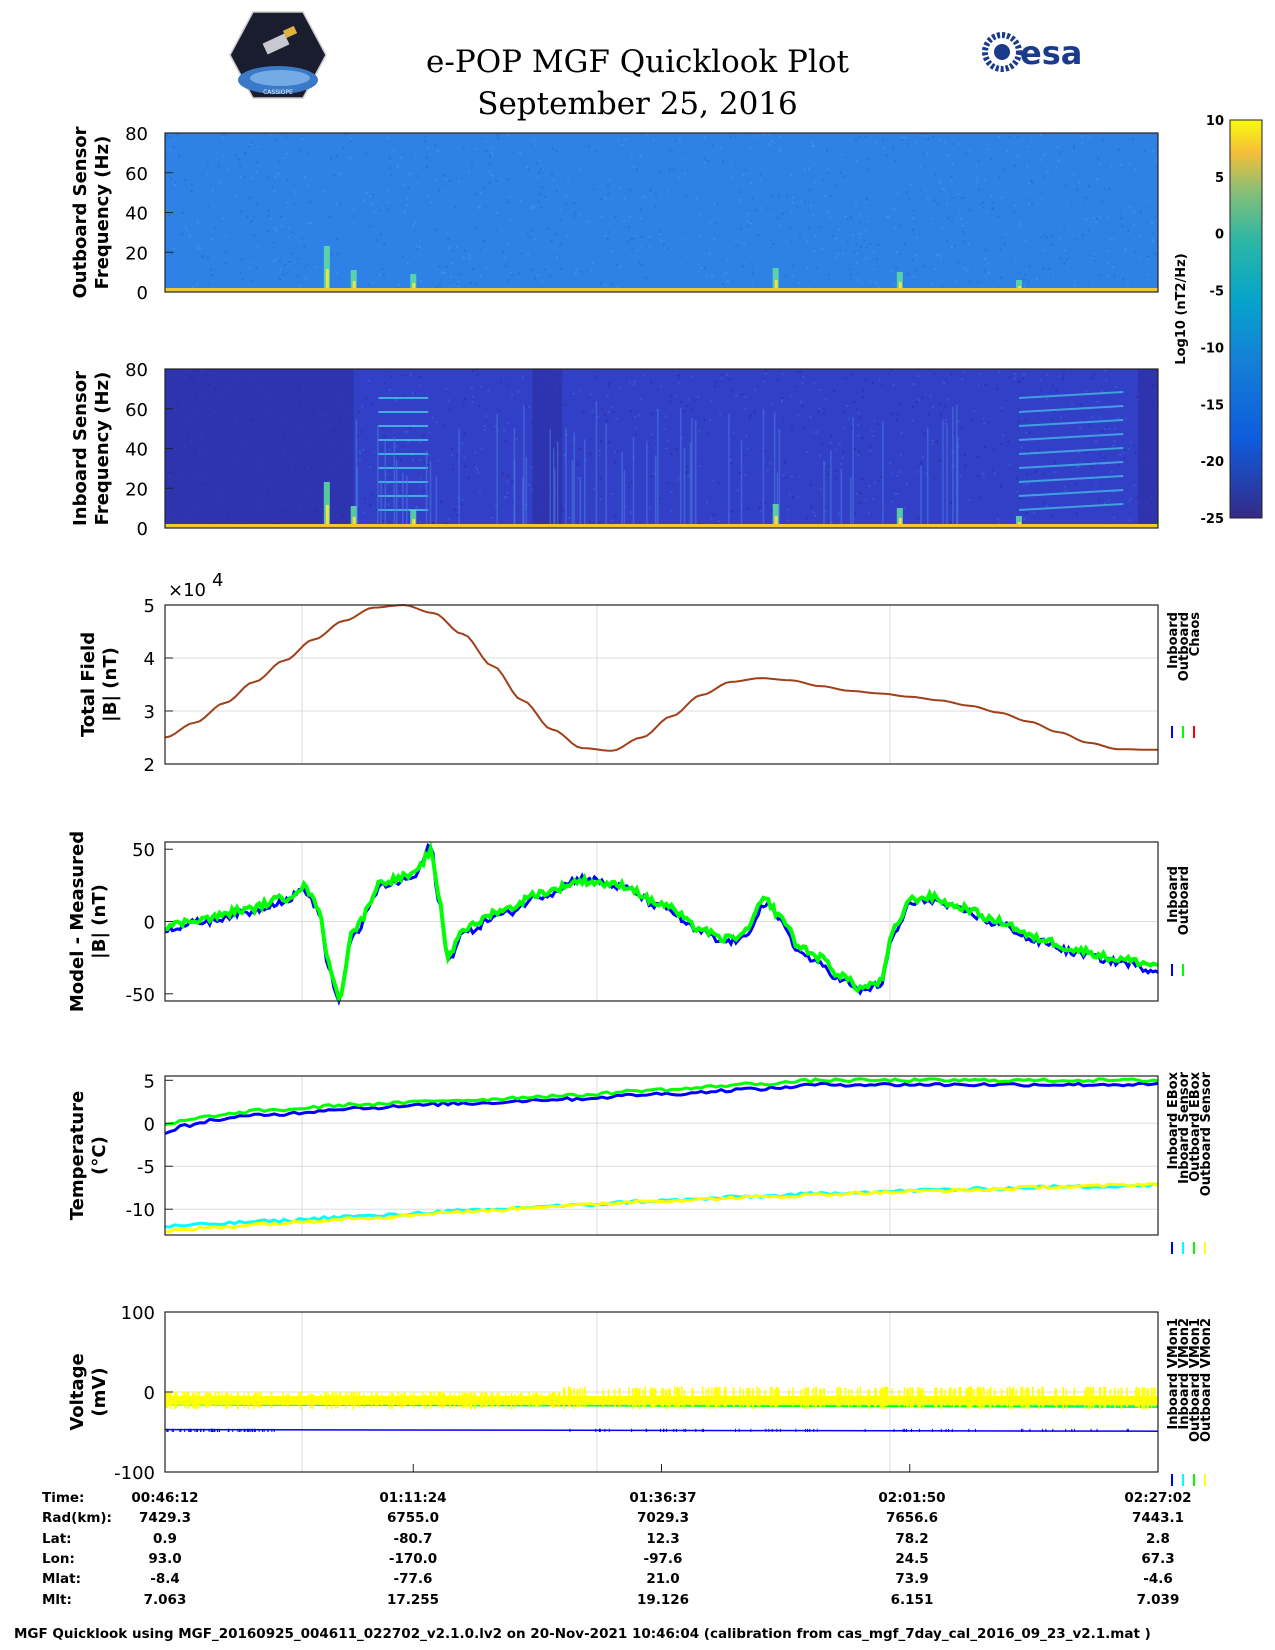  I want to click on model-minus-measured-ylabel-line-1: Model - Measured, so click(77, 921).